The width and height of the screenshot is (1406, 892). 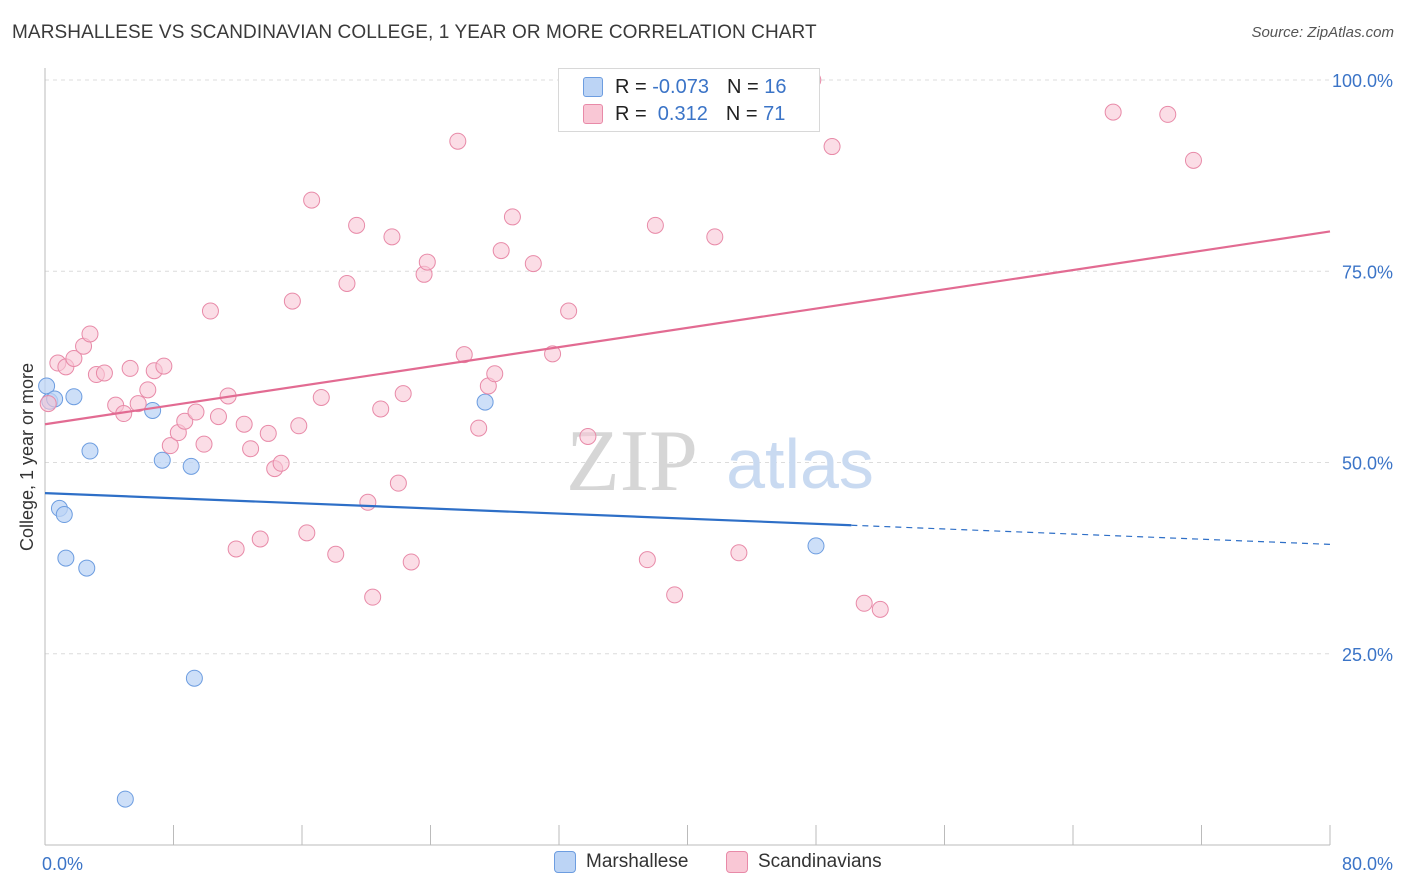 I want to click on r-value: -0.073, so click(x=680, y=86).